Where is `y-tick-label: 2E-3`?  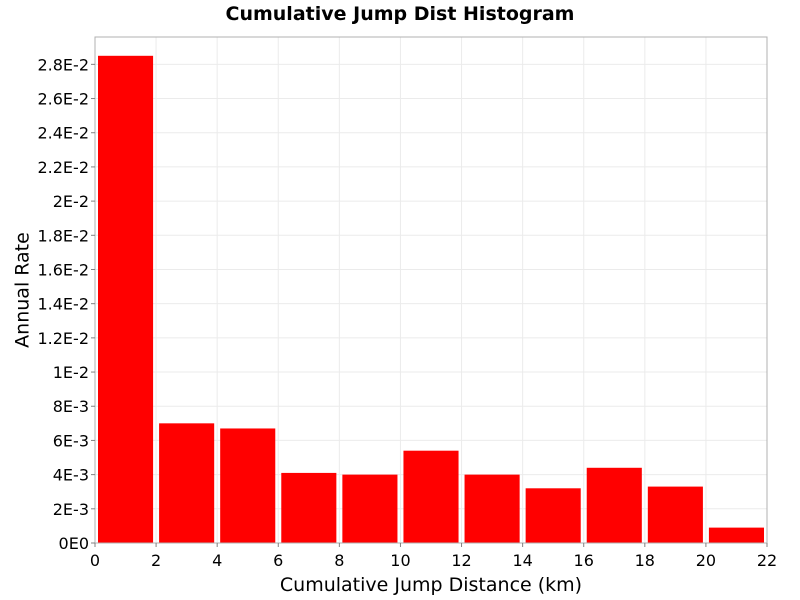
y-tick-label: 2E-3 is located at coordinates (71, 509).